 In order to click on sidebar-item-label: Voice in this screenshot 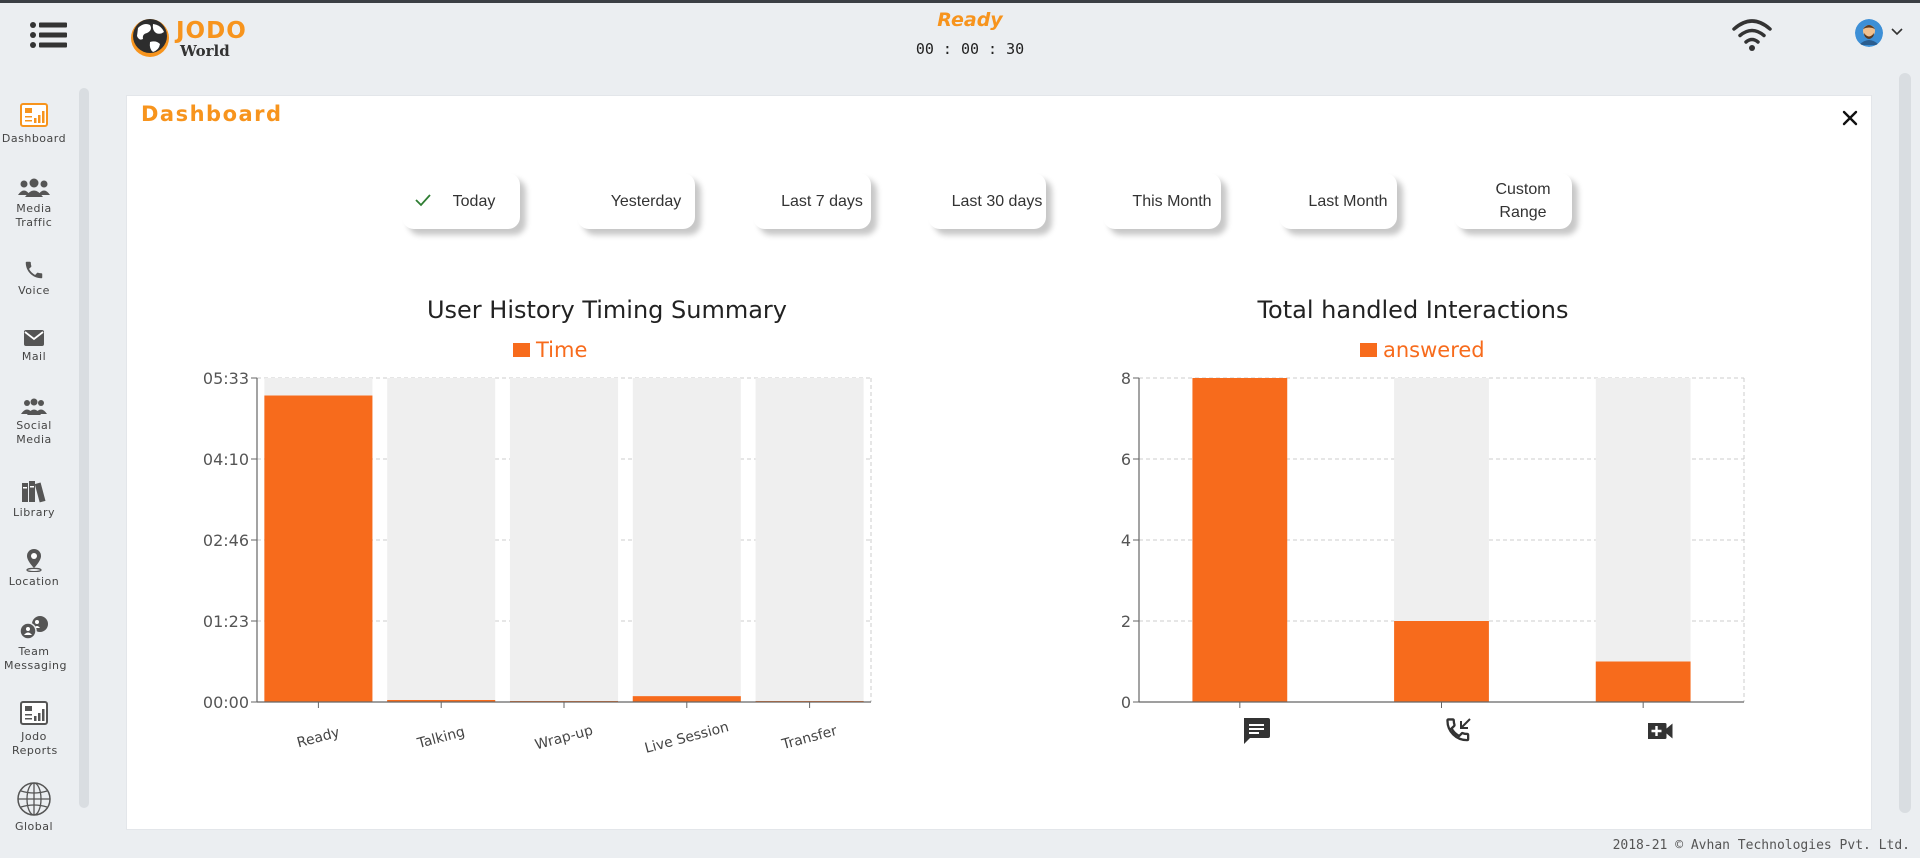, I will do `click(34, 290)`.